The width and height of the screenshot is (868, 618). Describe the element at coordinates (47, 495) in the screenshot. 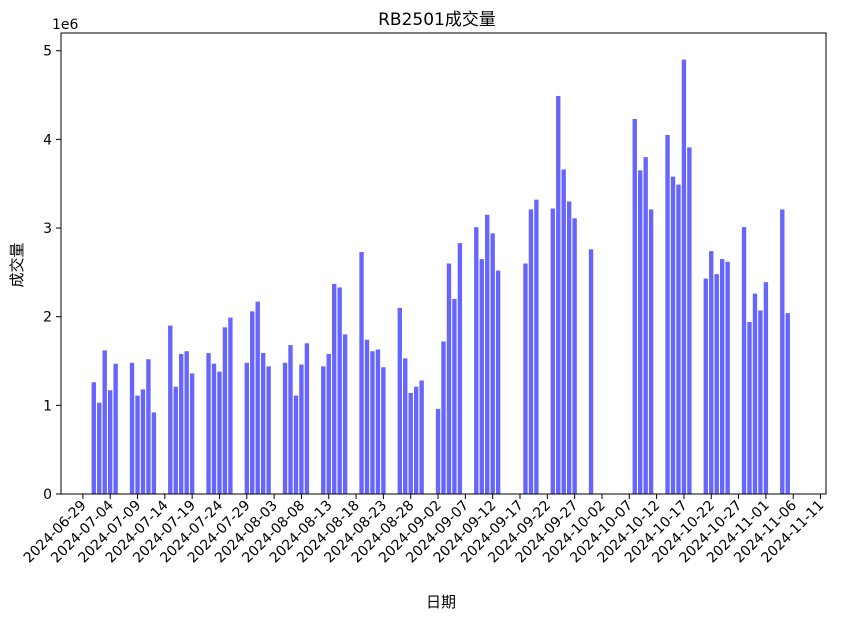

I see `y-tick-label: 0` at that location.